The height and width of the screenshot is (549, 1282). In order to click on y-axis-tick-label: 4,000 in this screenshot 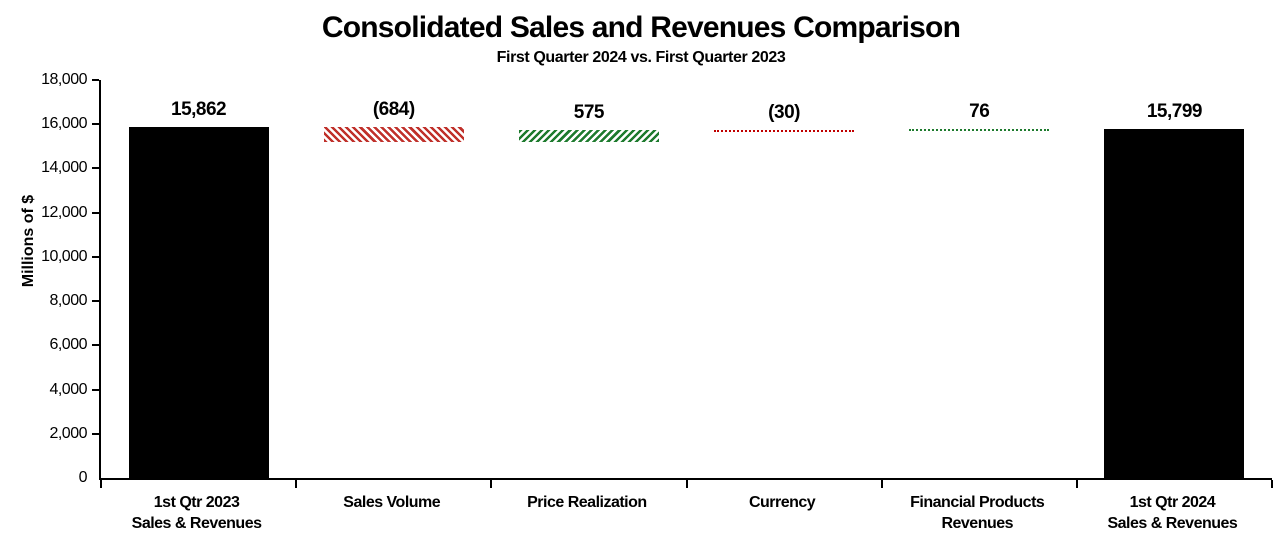, I will do `click(68, 389)`.